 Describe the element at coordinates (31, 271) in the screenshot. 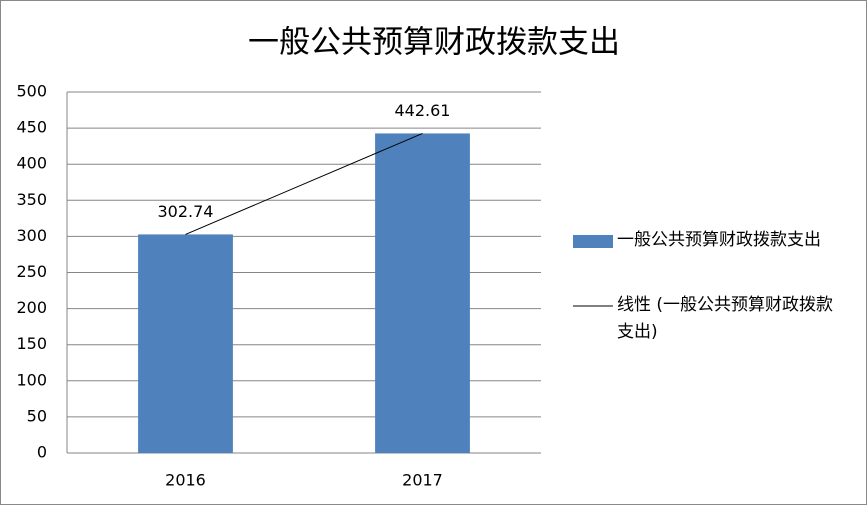

I see `y-tick-label: 250` at that location.